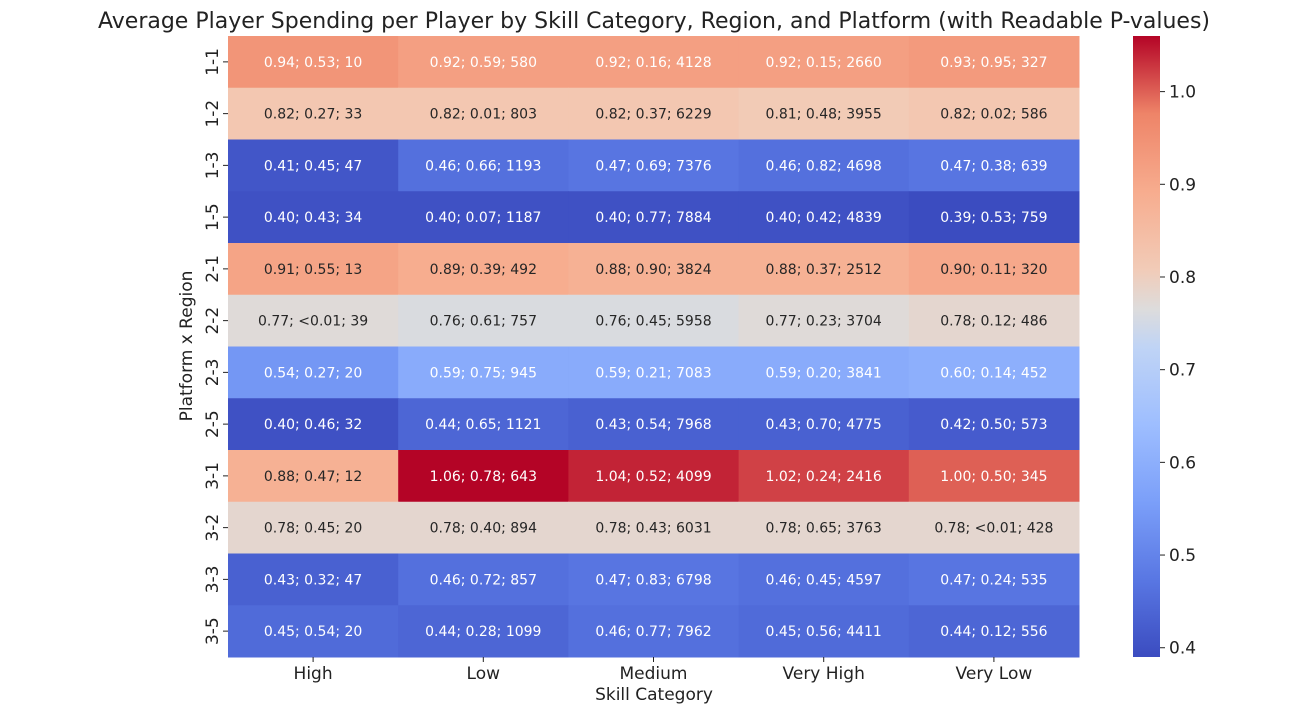  Describe the element at coordinates (653, 270) in the screenshot. I see `cell-annotation: 0.88; 0.90; 3824` at that location.